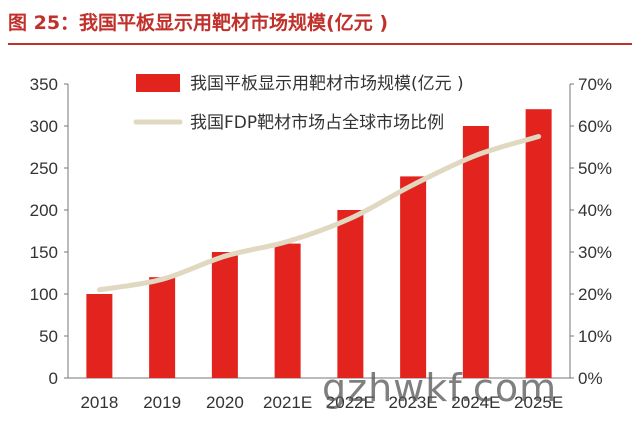 Image resolution: width=640 pixels, height=430 pixels. Describe the element at coordinates (99, 402) in the screenshot. I see `x-tick-label: 2018` at that location.